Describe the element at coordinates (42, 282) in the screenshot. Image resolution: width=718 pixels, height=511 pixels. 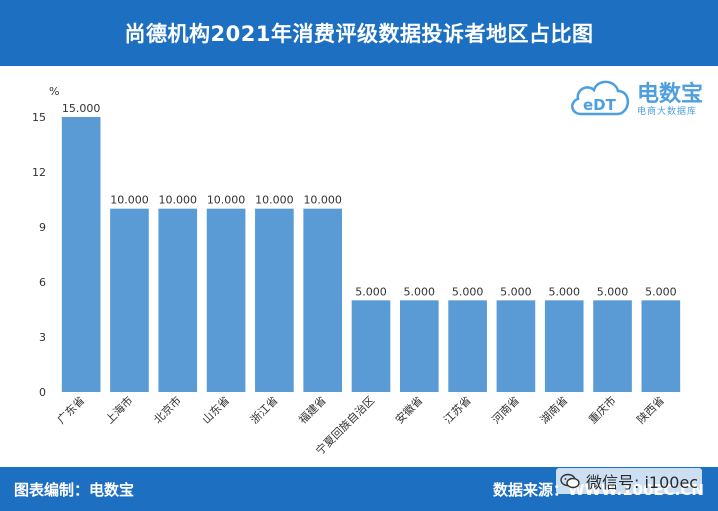
I see `y-tick-label: 6` at that location.